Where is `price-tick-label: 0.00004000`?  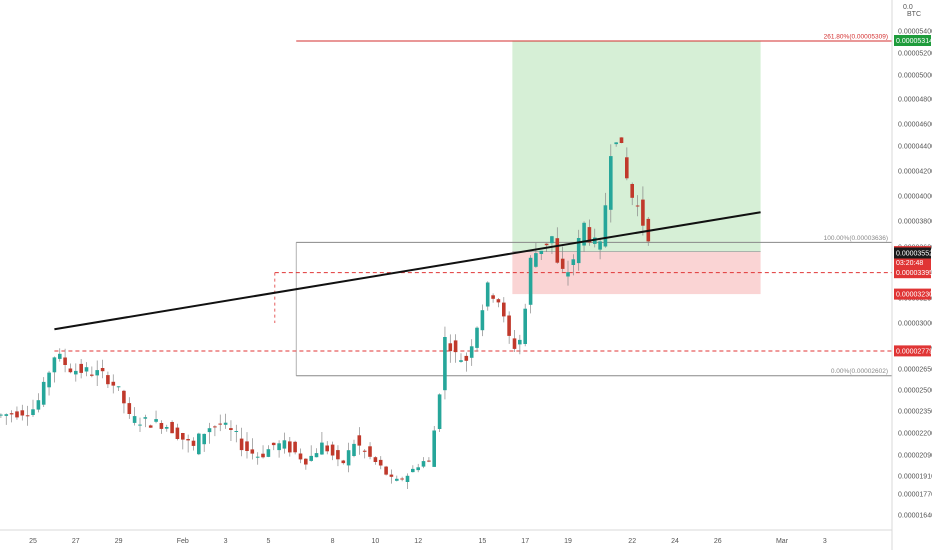
price-tick-label: 0.00004000 is located at coordinates (915, 197).